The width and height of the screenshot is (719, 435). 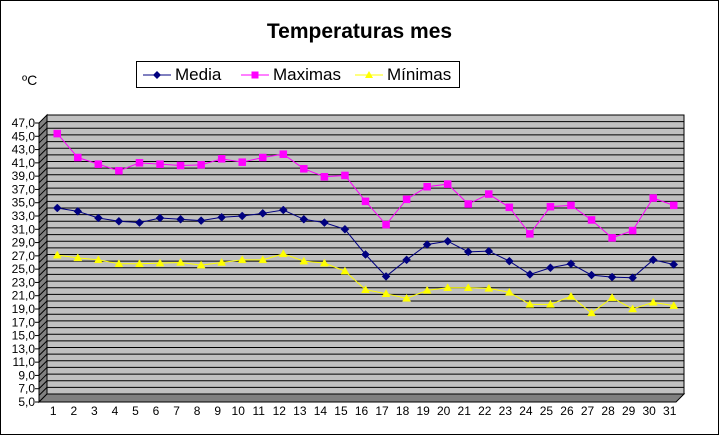 I want to click on x-tick-label: 3, so click(x=94, y=411).